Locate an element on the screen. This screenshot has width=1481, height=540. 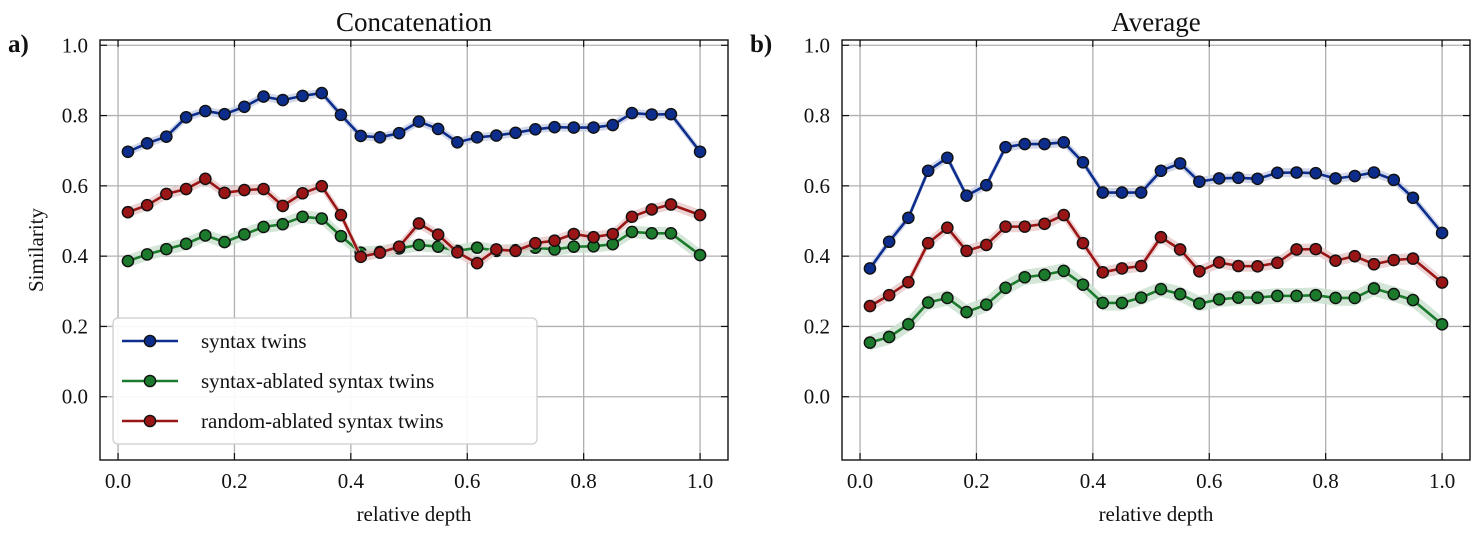
legend-marker is located at coordinates (150, 341).